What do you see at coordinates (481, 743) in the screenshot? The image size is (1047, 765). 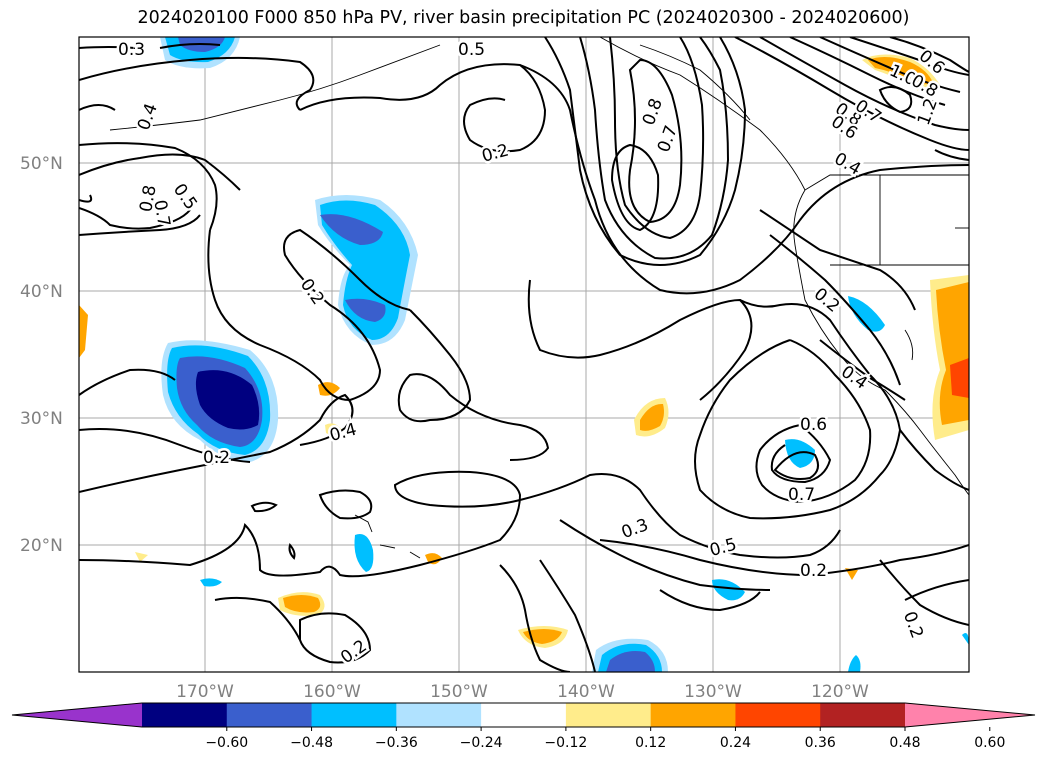 I see `colorbar-tick-label: −0.24` at bounding box center [481, 743].